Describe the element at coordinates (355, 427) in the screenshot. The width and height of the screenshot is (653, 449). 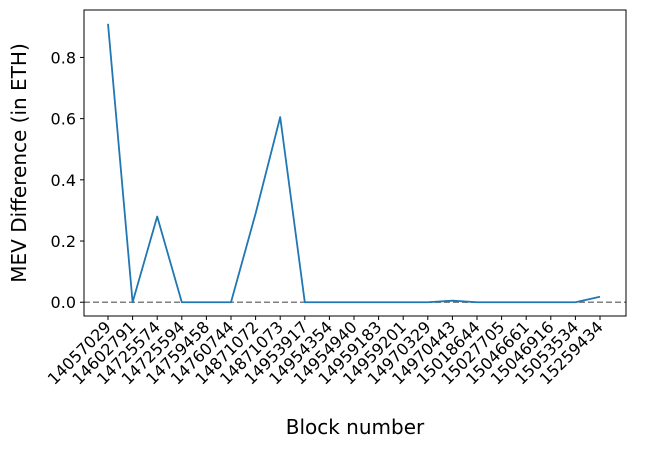
I see `x-axis-label: Block number` at that location.